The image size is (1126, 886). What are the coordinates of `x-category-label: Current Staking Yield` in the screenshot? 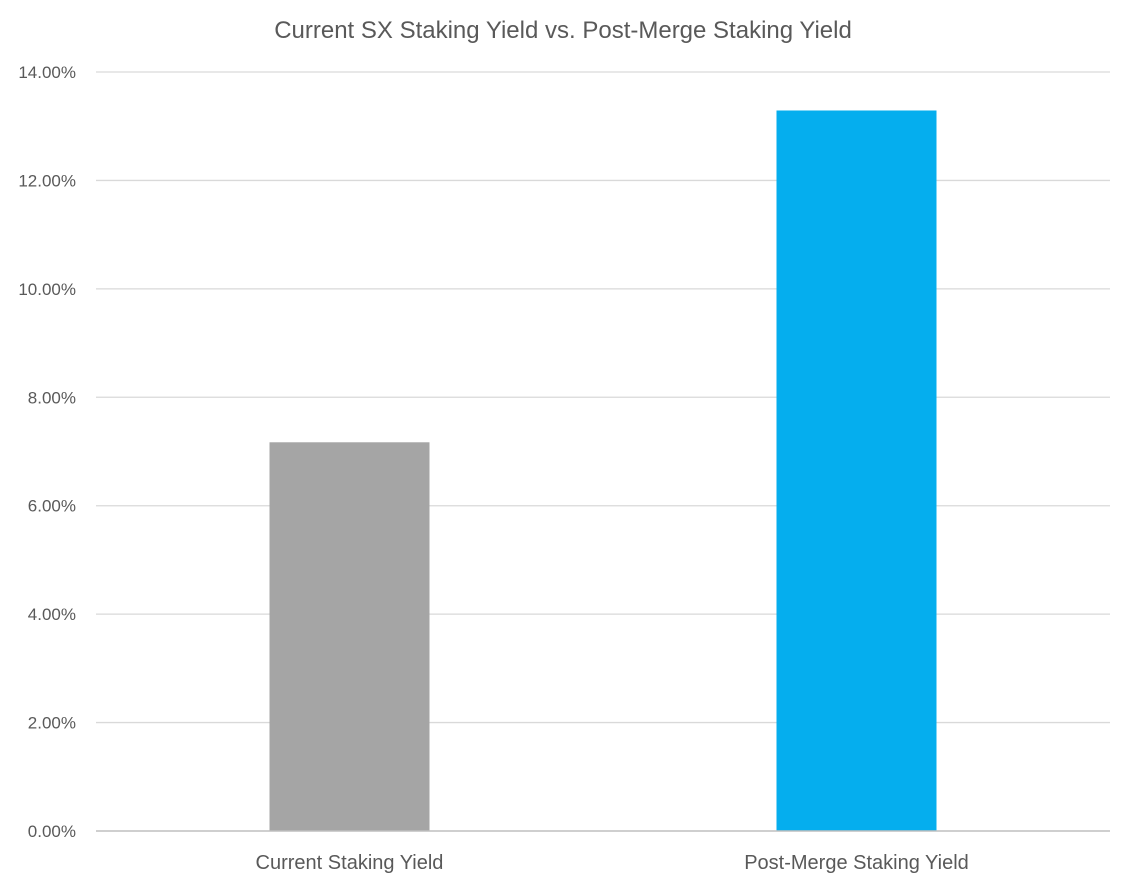 It's located at (350, 863).